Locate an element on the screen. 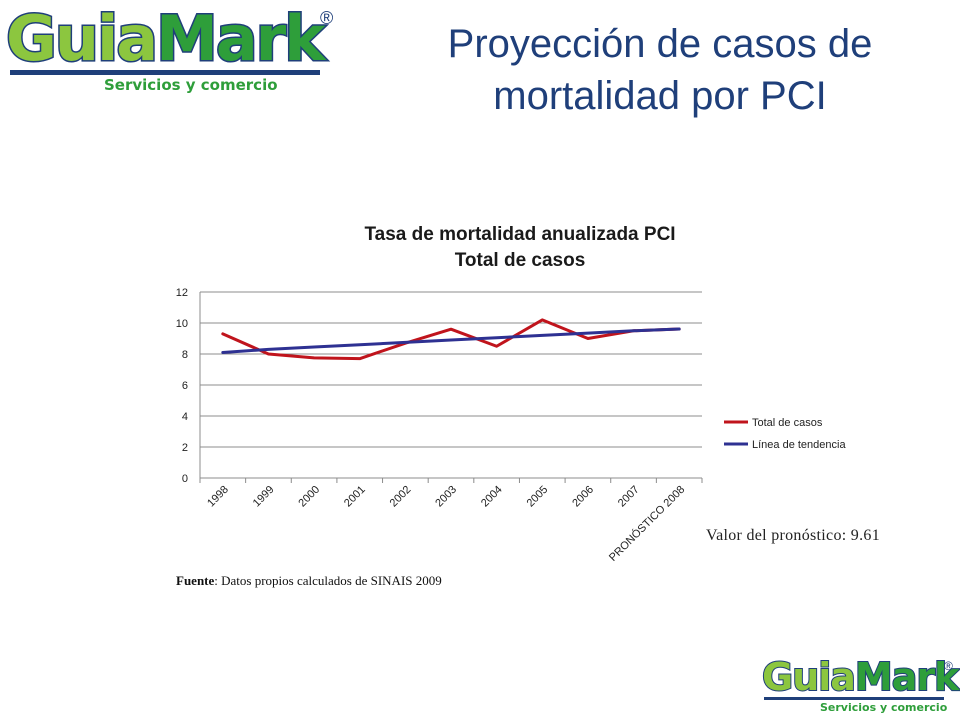  slide-title-line2: mortalidad por PCI is located at coordinates (660, 96).